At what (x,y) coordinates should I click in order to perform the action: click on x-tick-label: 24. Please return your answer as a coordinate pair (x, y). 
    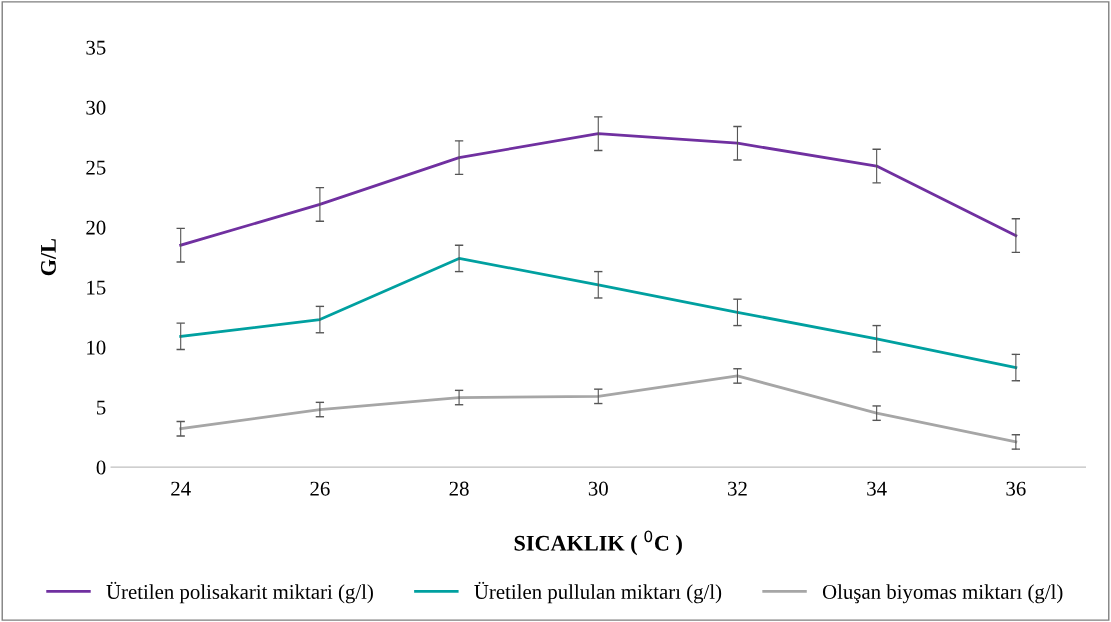
    Looking at the image, I should click on (181, 488).